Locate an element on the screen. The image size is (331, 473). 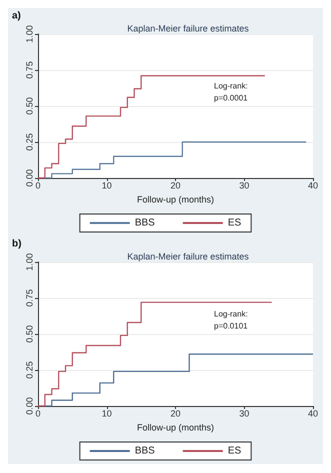
annotation: Log-rank: p=0.0101 is located at coordinates (231, 320).